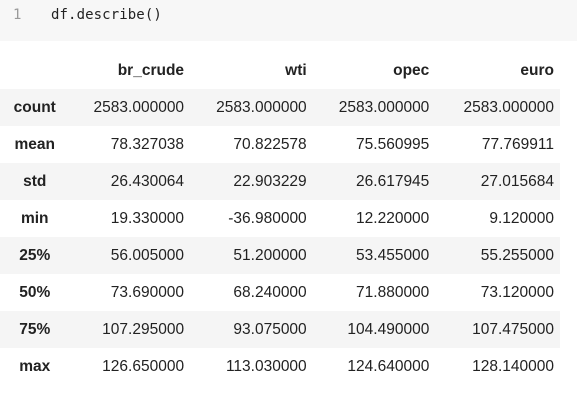 The image size is (577, 407). What do you see at coordinates (393, 292) in the screenshot?
I see `table-cell: 71.880000` at bounding box center [393, 292].